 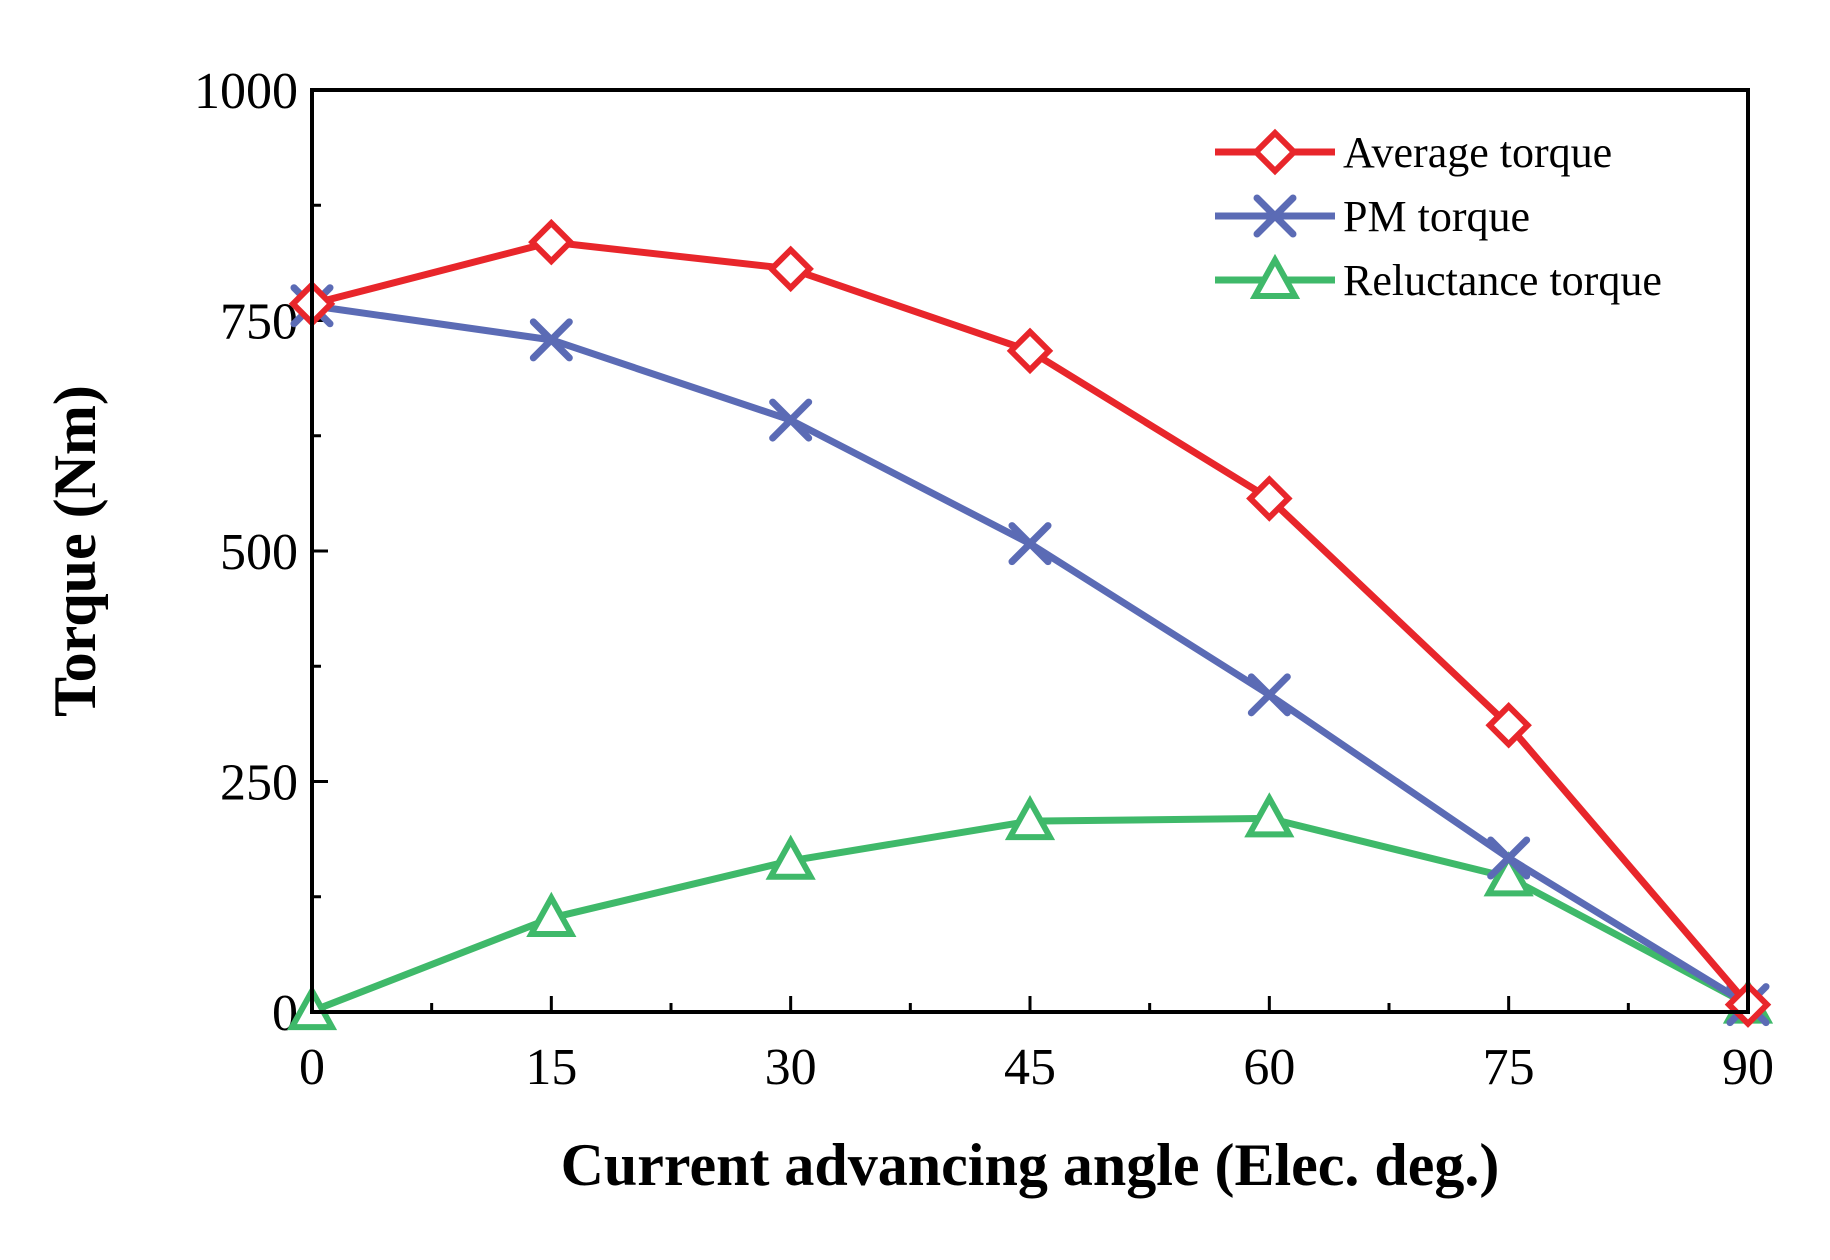 I want to click on x-tick-label: 60, so click(x=1269, y=1067).